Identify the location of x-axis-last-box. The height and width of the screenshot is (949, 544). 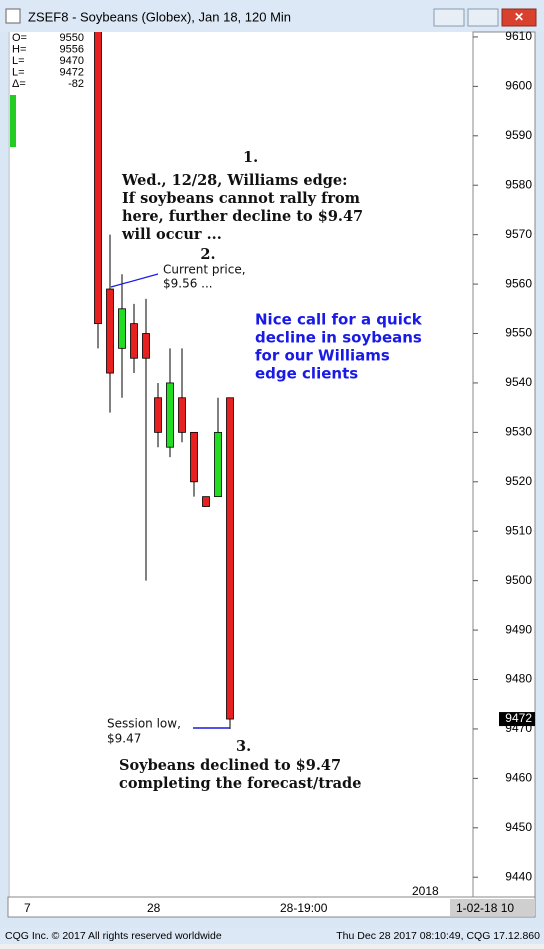
(492, 907).